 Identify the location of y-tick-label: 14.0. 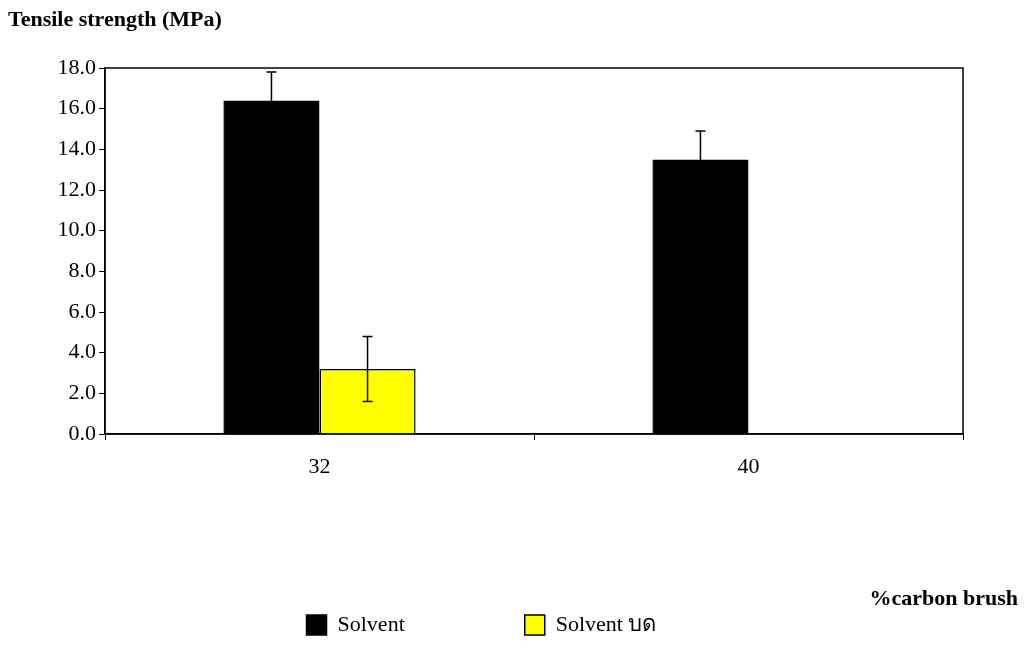
(76, 148).